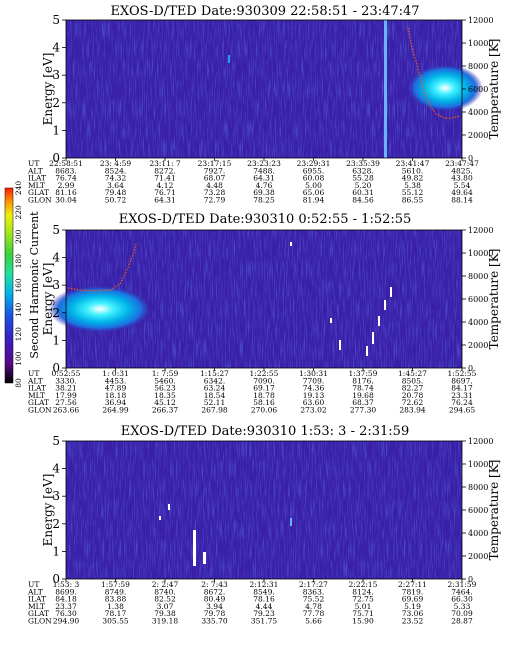 This screenshot has height=649, width=505. What do you see at coordinates (314, 200) in the screenshot?
I see `table-cell: 81.94` at bounding box center [314, 200].